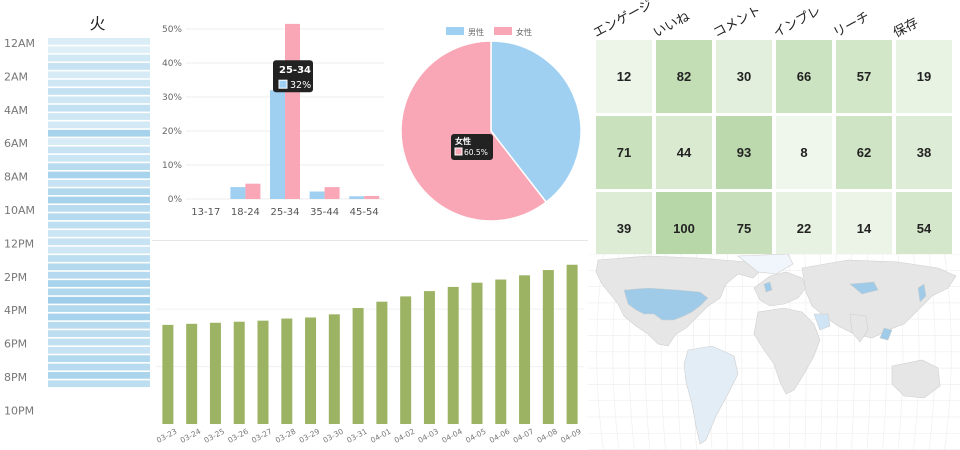 Image resolution: width=960 pixels, height=450 pixels. I want to click on heatmap-cell: 38, so click(924, 152).